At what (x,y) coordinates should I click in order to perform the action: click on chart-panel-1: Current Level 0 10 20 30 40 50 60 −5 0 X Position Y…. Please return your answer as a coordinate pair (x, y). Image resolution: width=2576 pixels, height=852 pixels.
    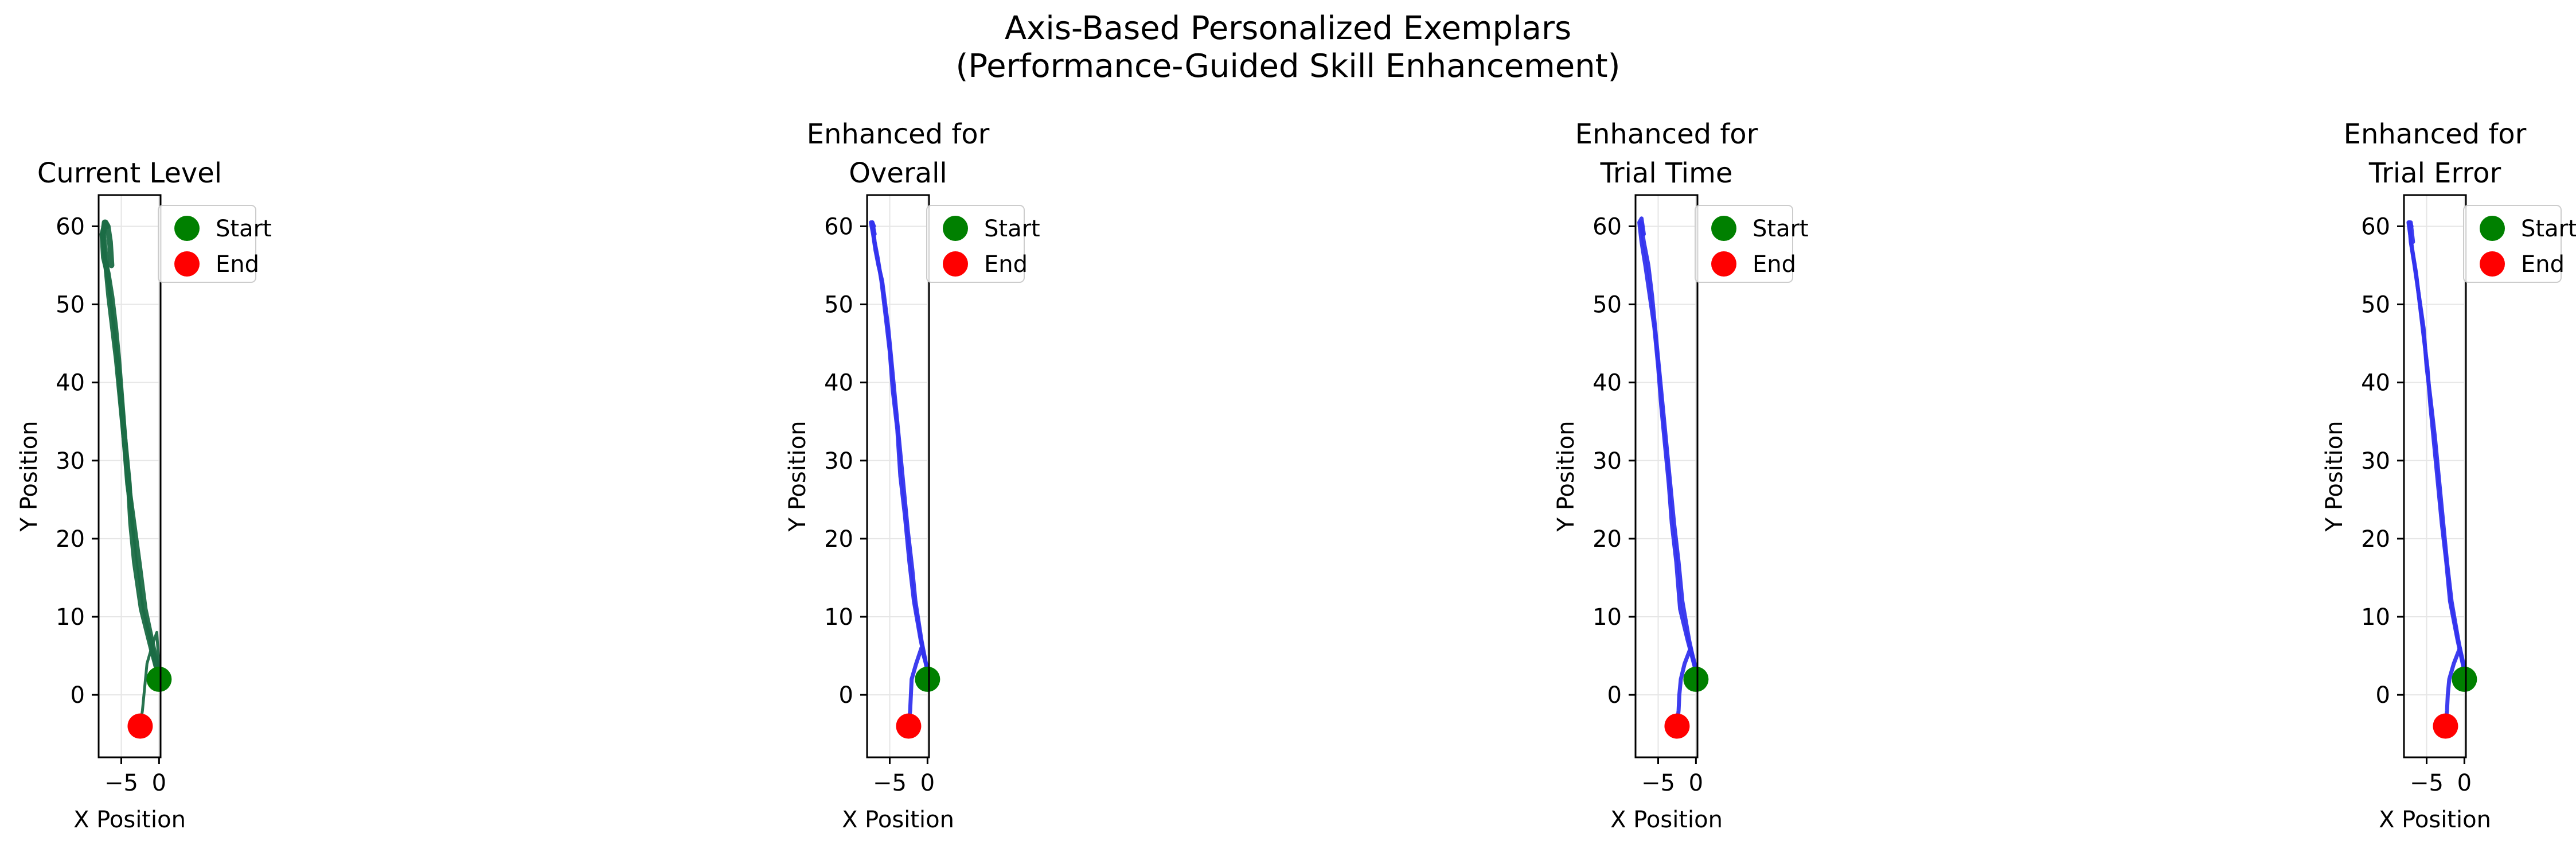
    Looking at the image, I should click on (144, 495).